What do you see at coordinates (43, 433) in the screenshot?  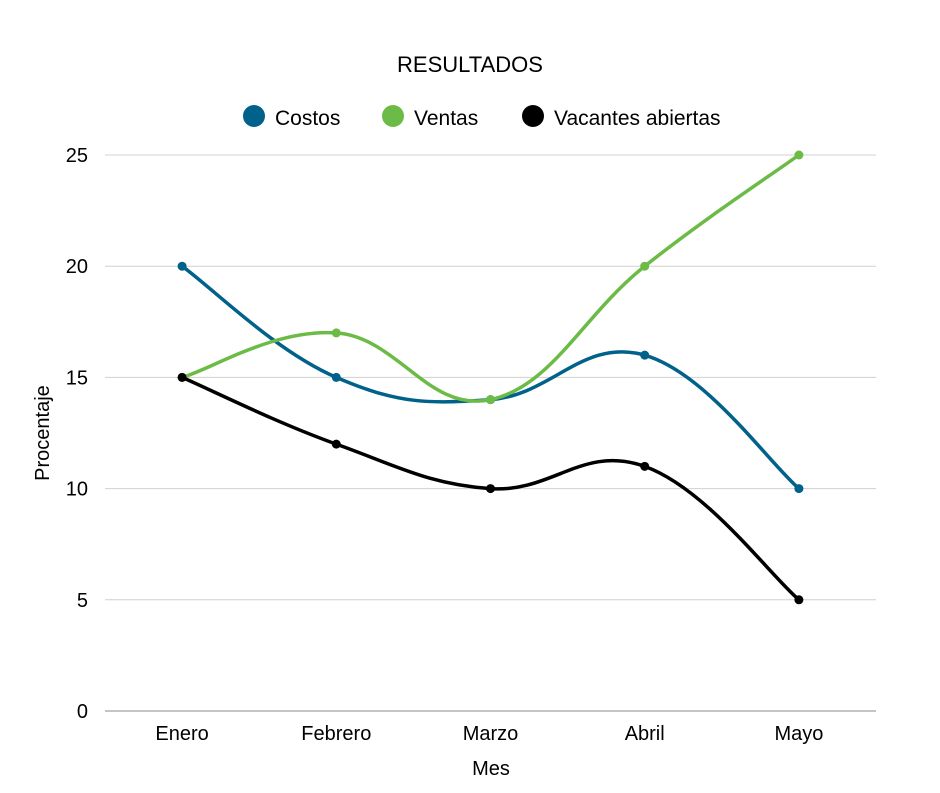 I see `y-axis-label: Procentaje` at bounding box center [43, 433].